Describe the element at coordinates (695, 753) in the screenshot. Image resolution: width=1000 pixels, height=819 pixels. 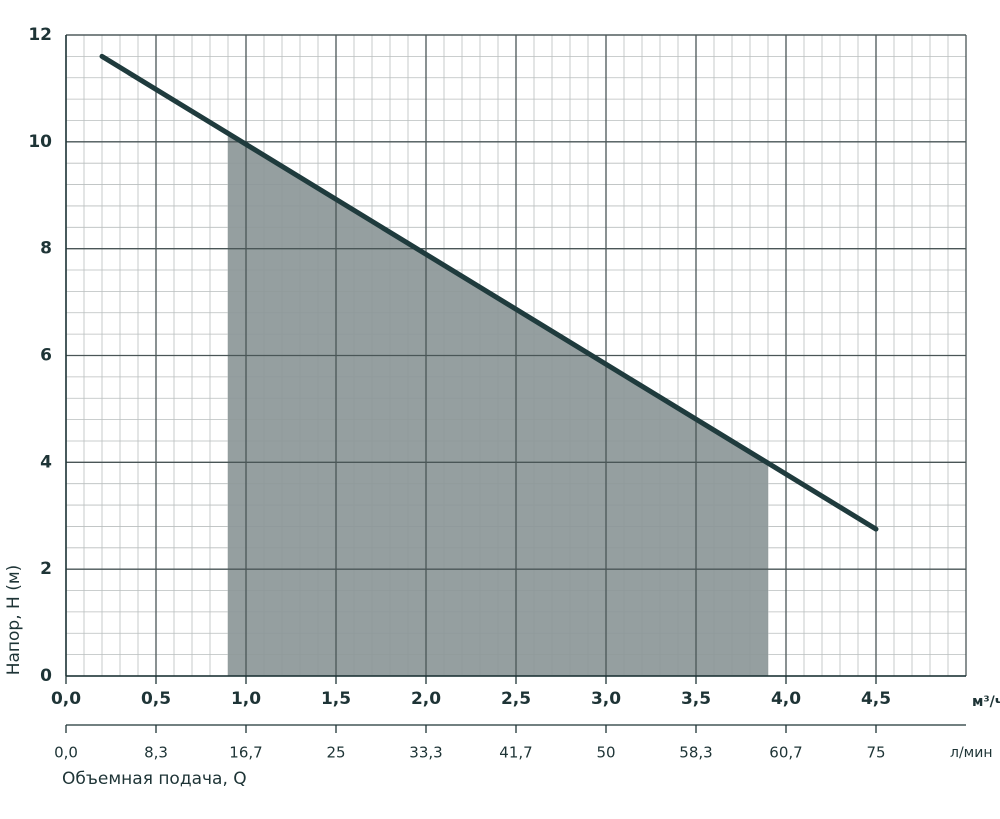
I see `x2-tick-label: 58,3` at that location.